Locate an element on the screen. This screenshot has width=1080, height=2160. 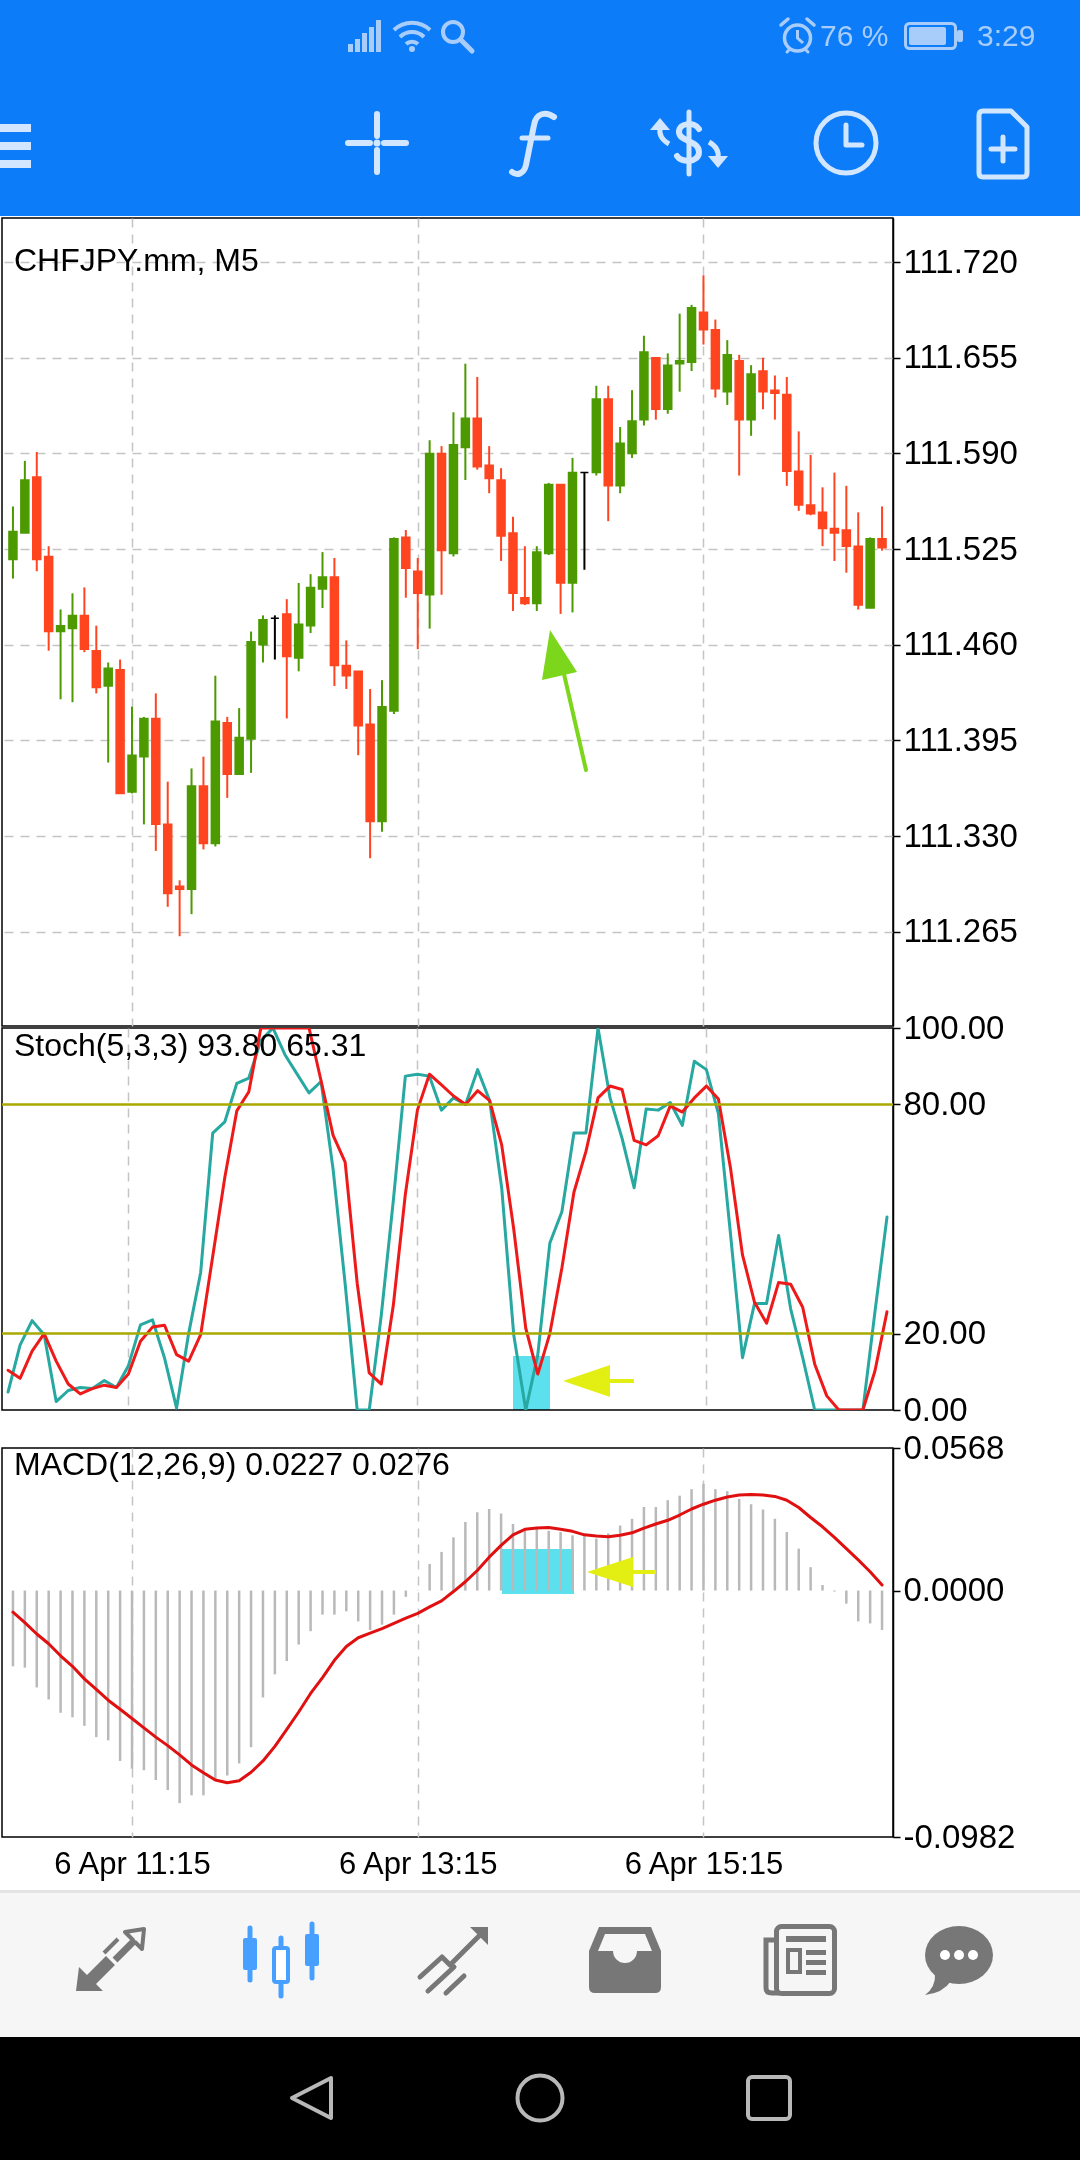
y-tick-label: 0.00 is located at coordinates (935, 1409).